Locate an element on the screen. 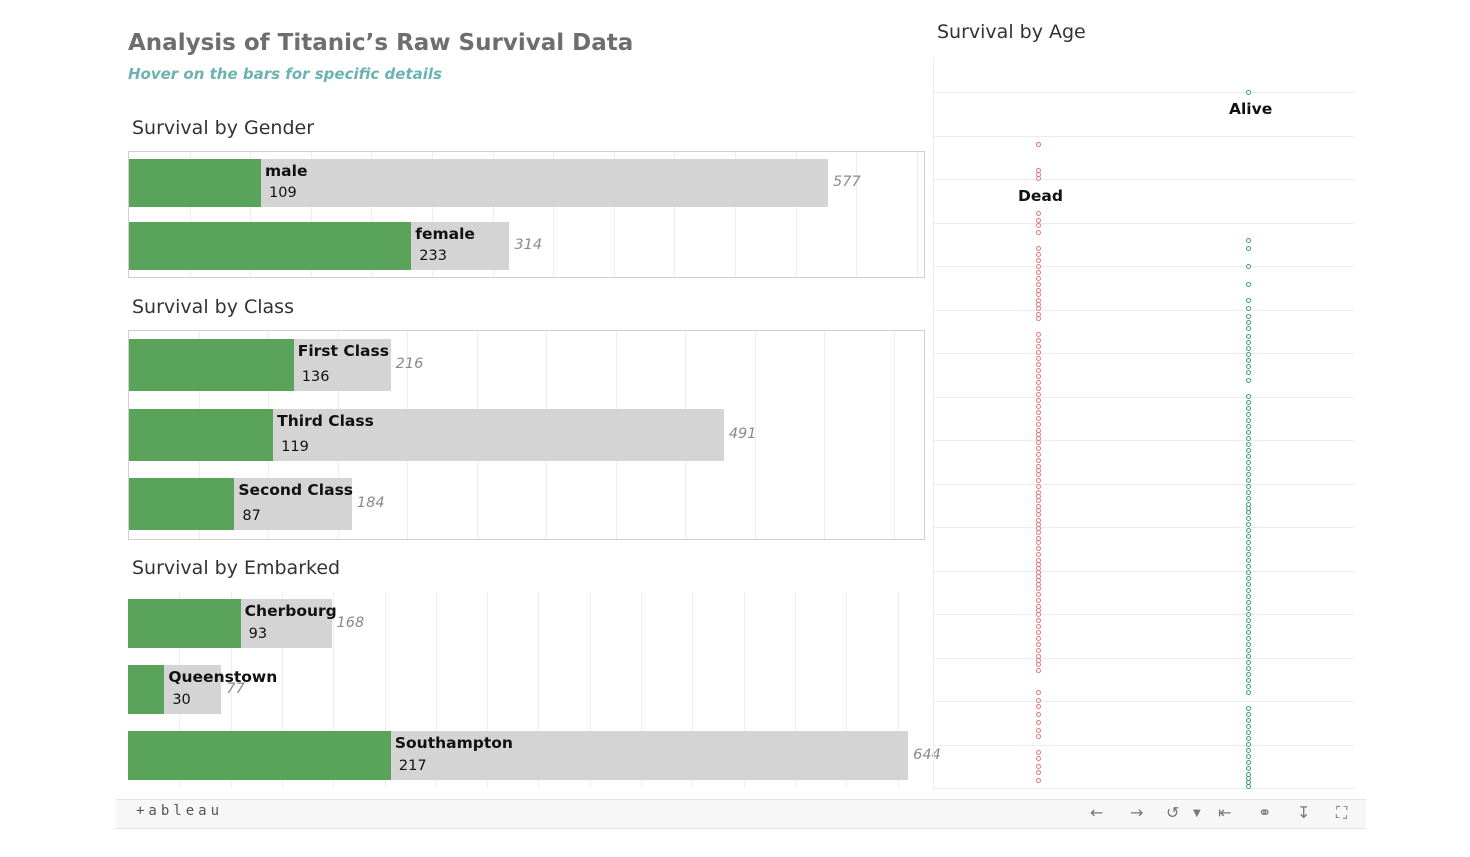  revert-dropdown-icon: ▼ is located at coordinates (1197, 813).